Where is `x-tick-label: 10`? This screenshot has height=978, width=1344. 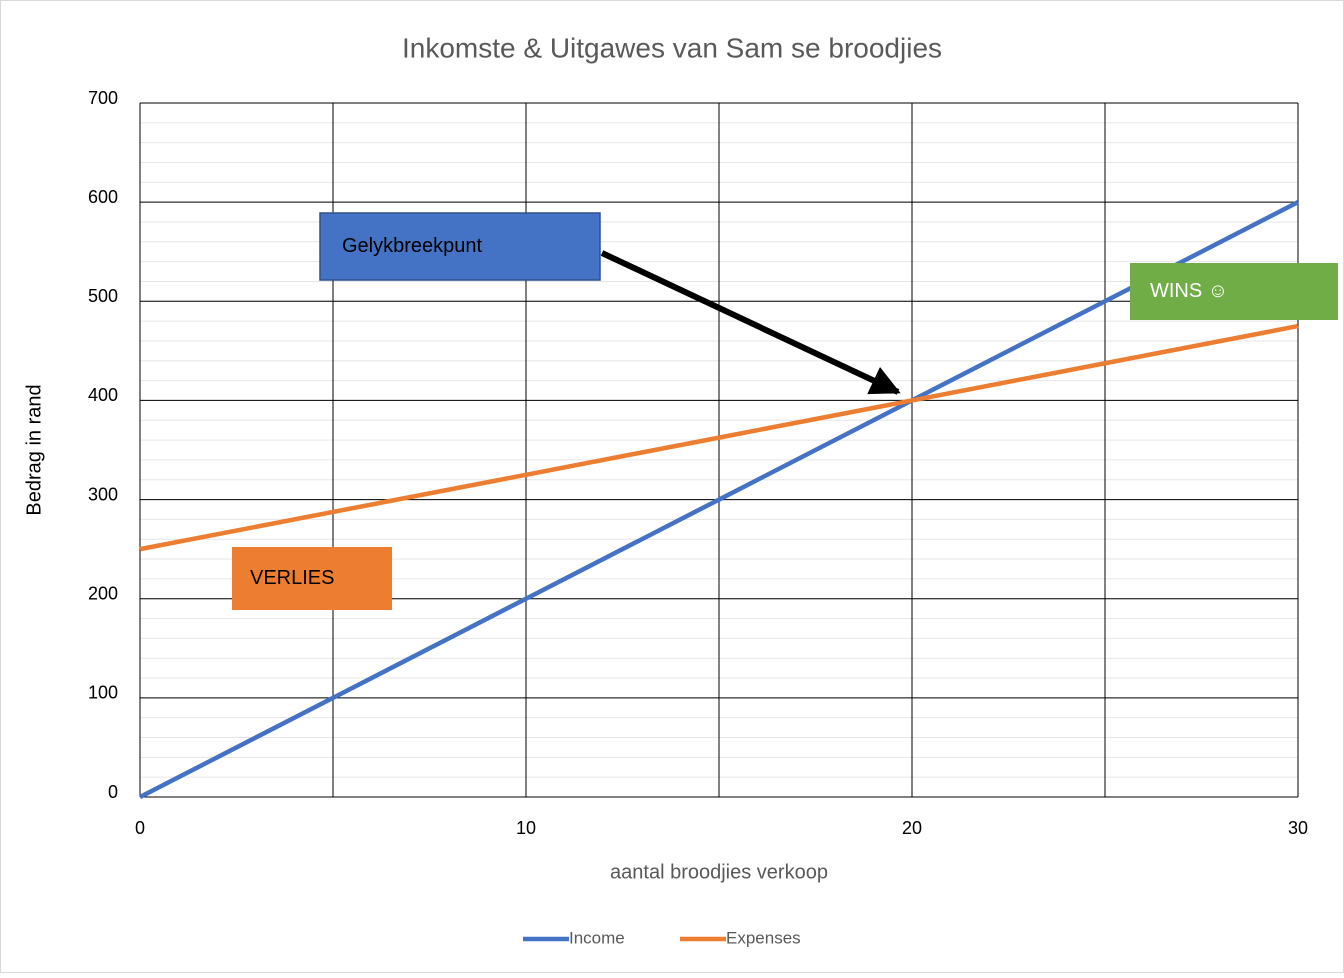
x-tick-label: 10 is located at coordinates (526, 828).